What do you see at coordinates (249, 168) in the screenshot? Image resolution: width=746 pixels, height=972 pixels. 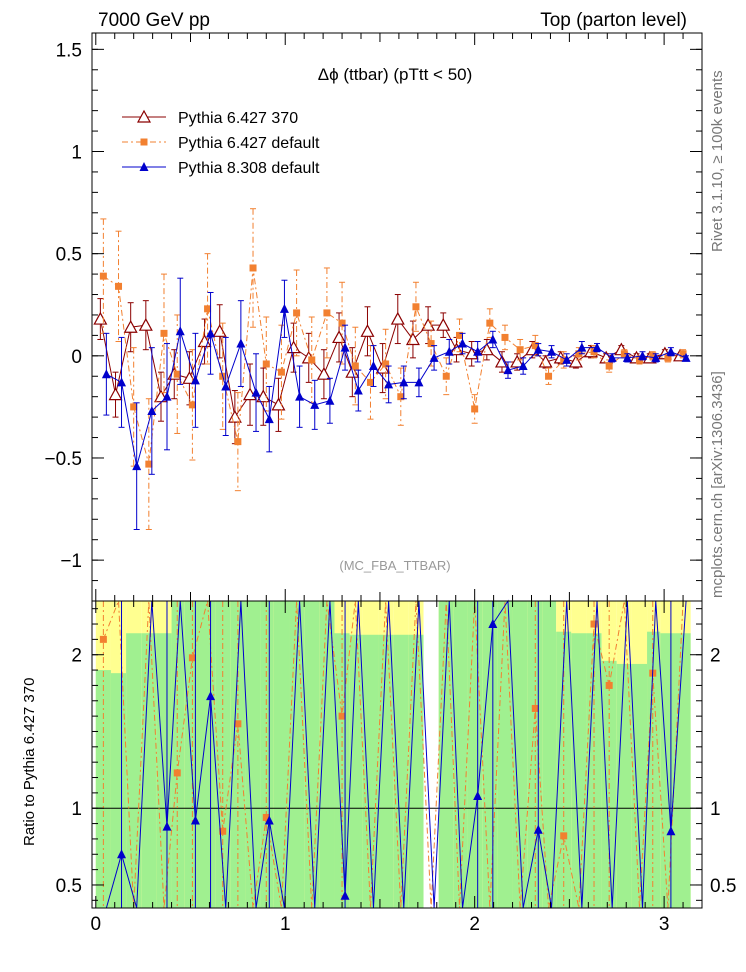 I see `legend-label: Pythia 8.308 default` at bounding box center [249, 168].